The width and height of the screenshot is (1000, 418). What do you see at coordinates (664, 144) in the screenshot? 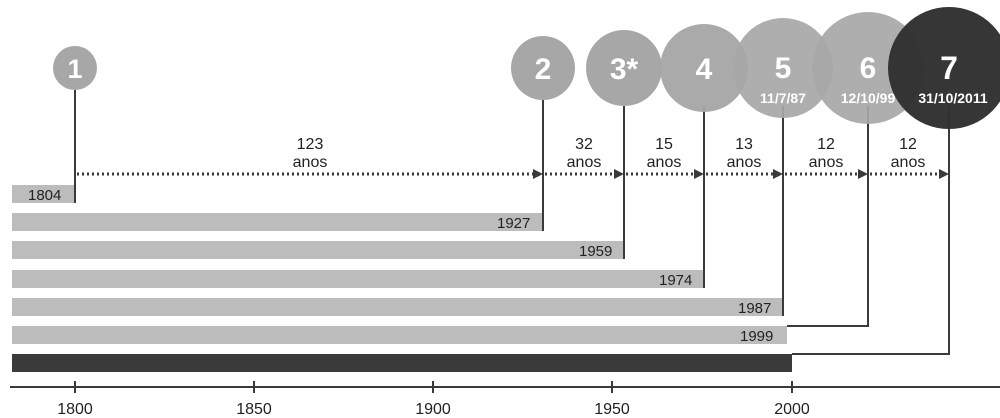
I see `interval-value-3: 15` at bounding box center [664, 144].